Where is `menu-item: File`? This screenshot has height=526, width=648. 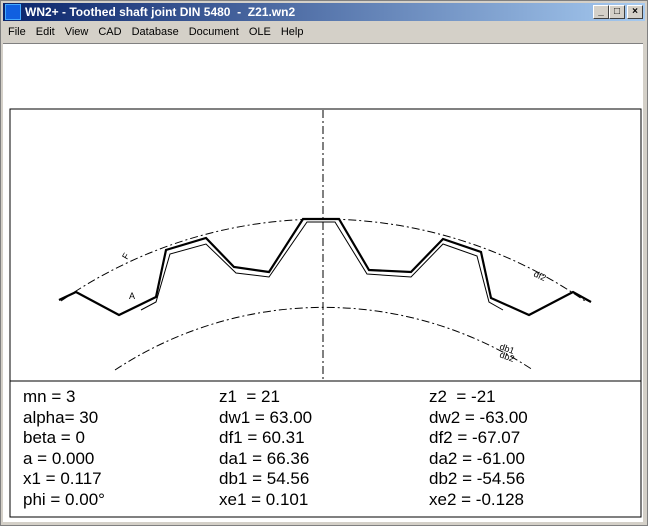 menu-item: File is located at coordinates (17, 32).